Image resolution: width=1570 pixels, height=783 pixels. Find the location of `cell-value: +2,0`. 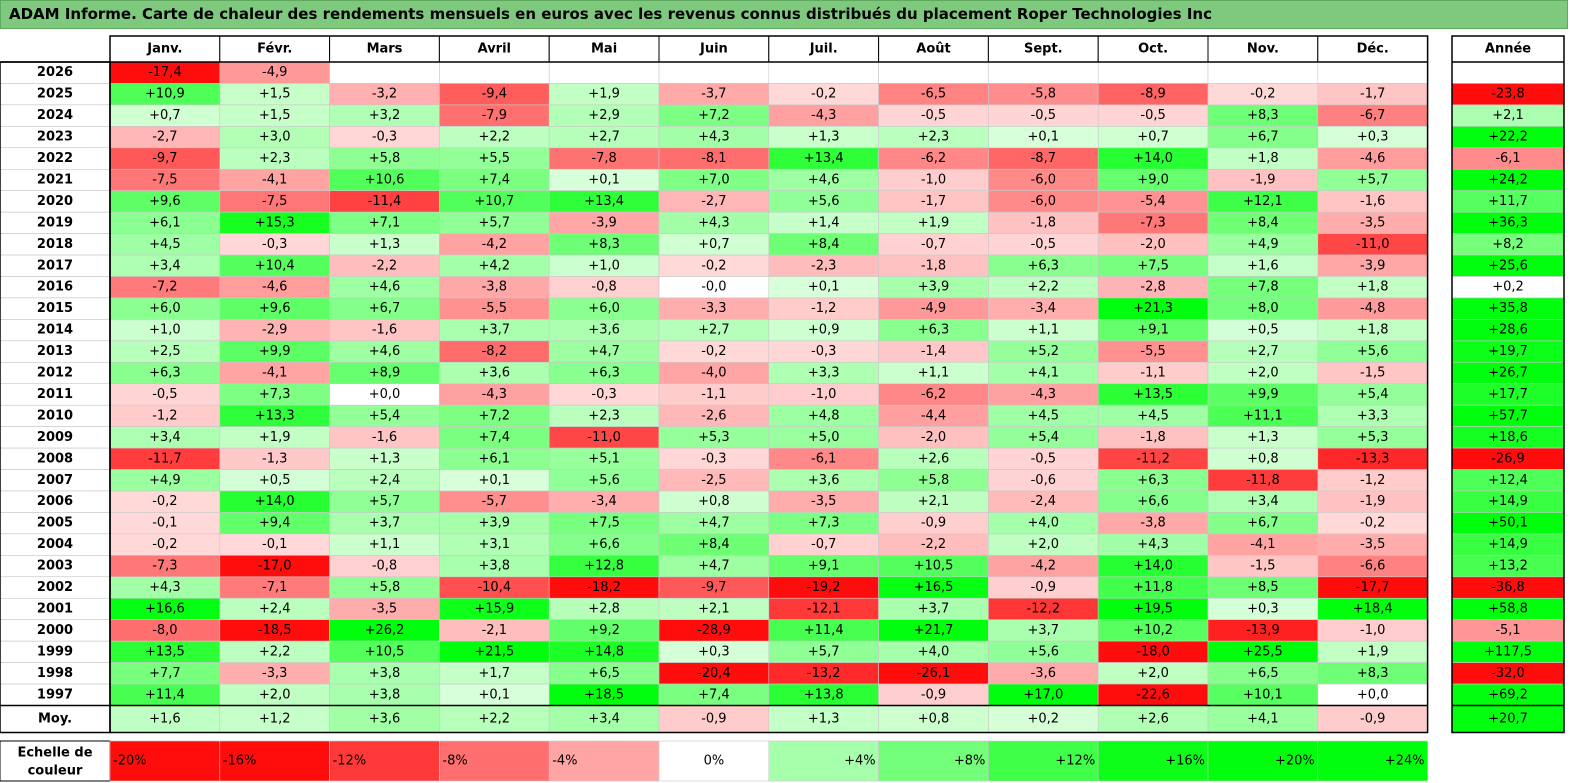

cell-value: +2,0 is located at coordinates (1153, 673).